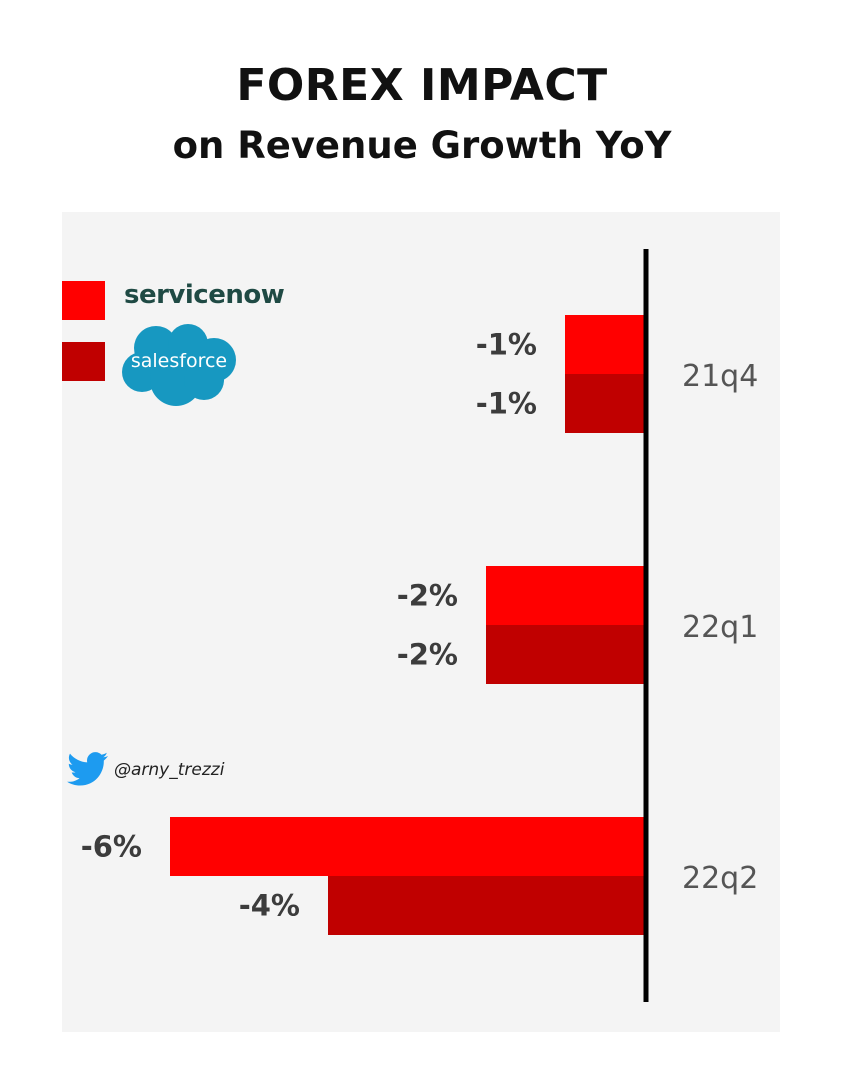 The width and height of the screenshot is (844, 1090). What do you see at coordinates (720, 627) in the screenshot?
I see `category-label-22q1: 22q1` at bounding box center [720, 627].